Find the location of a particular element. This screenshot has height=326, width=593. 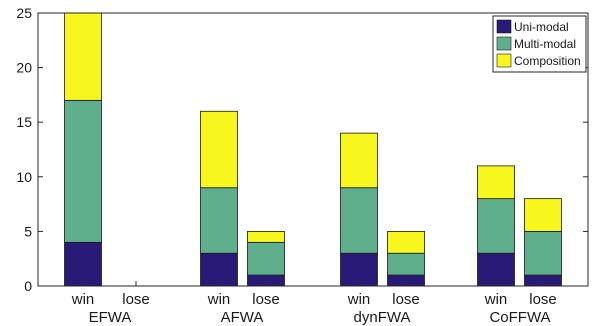

legend: Uni-modal Multi-modal Composition is located at coordinates (539, 44).